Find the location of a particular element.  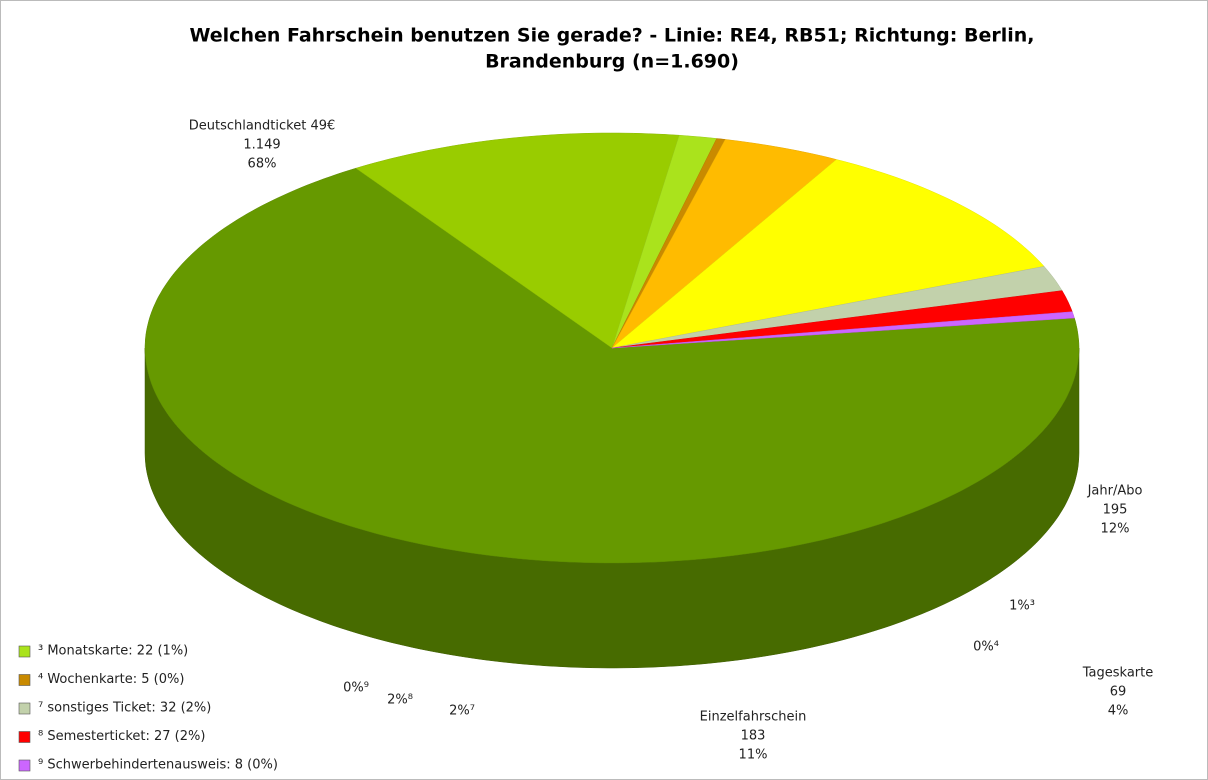

legend-entry: ⁹ Schwerbehindertenausweis: 8 (0%) is located at coordinates (158, 765).